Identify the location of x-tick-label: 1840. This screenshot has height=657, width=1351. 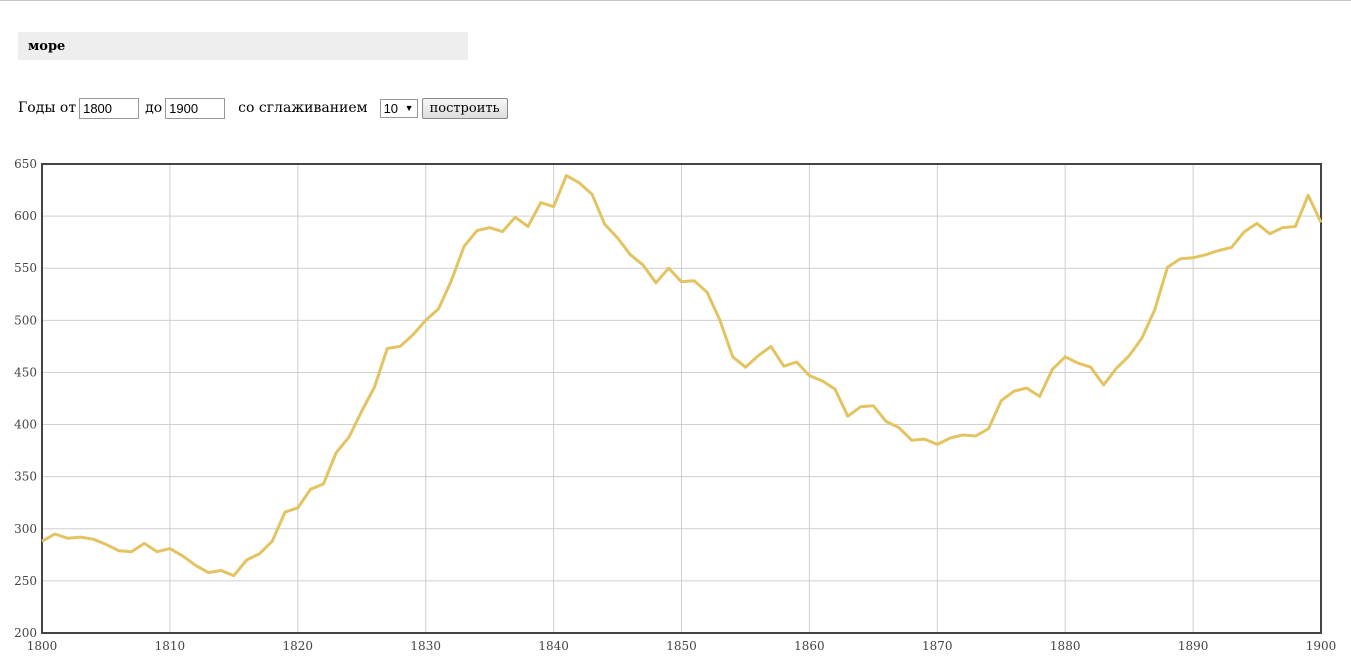
(553, 646).